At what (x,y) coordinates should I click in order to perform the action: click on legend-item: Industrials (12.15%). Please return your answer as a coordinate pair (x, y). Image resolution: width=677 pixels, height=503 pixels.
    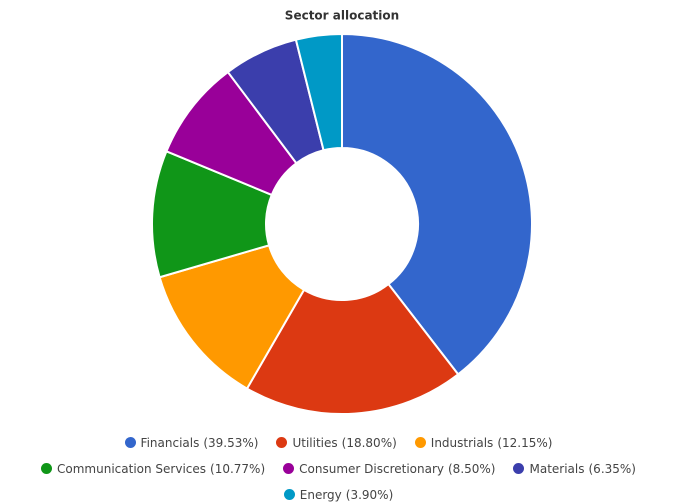
    Looking at the image, I should click on (483, 442).